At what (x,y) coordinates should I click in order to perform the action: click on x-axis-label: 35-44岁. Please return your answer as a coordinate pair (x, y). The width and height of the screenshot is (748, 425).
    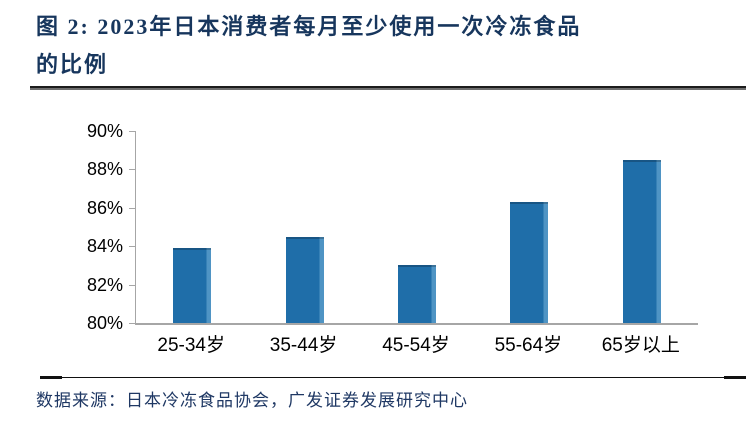
    Looking at the image, I should click on (303, 345).